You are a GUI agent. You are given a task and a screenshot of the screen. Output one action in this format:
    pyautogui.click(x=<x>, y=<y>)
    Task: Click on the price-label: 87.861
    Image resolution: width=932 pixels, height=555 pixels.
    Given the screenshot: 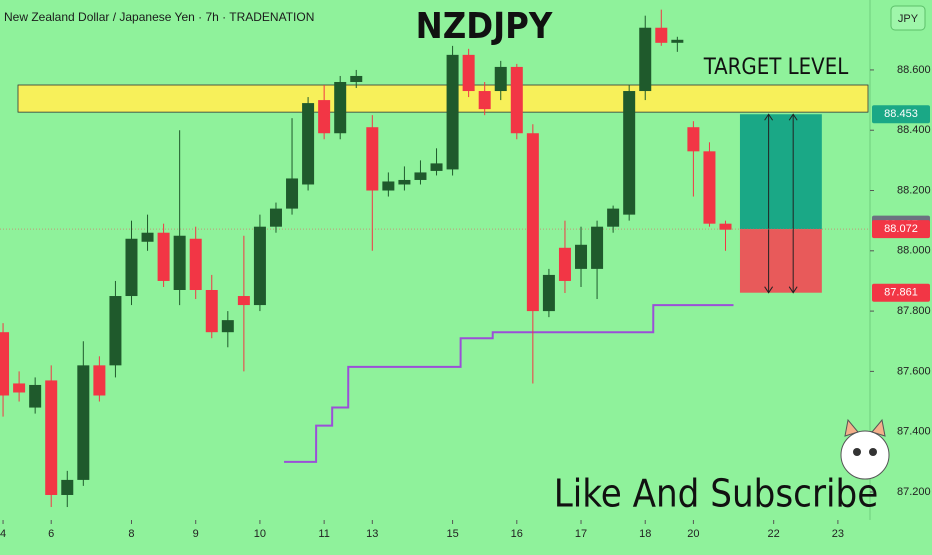 What is the action you would take?
    pyautogui.click(x=901, y=293)
    